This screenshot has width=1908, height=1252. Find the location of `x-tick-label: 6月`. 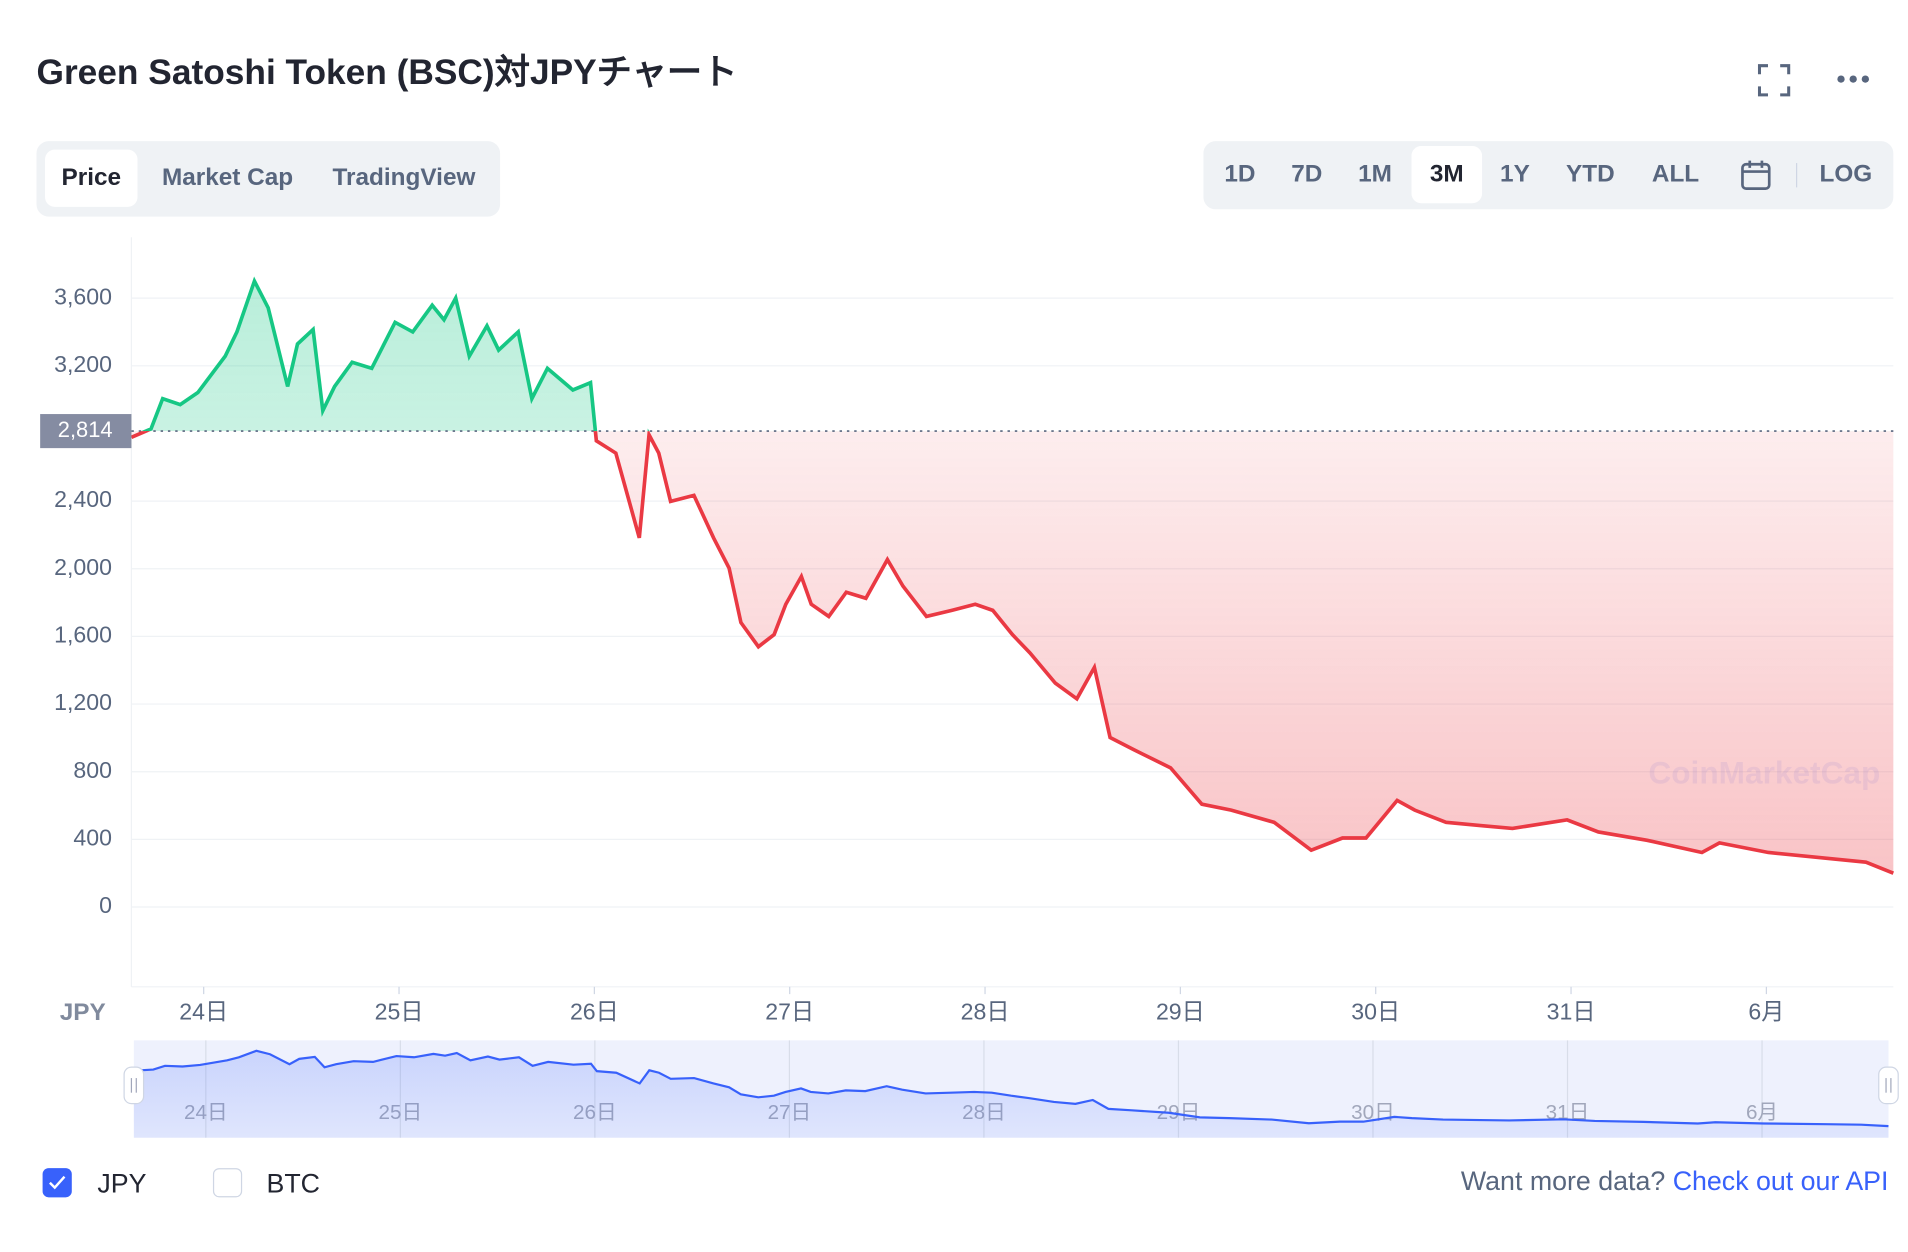

x-tick-label: 6月 is located at coordinates (1766, 1012).